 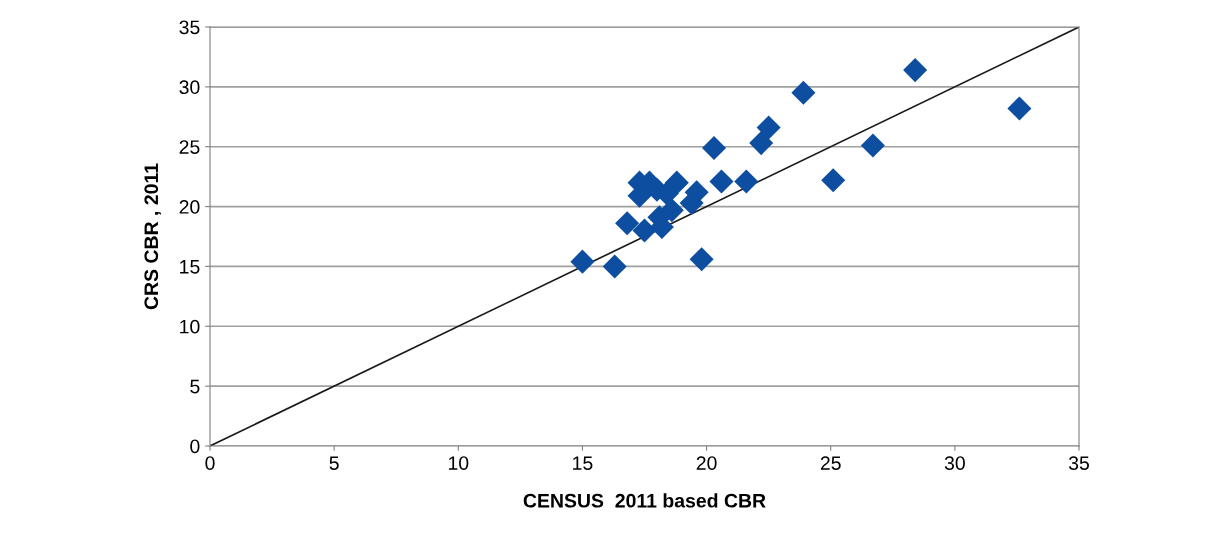 What do you see at coordinates (334, 463) in the screenshot?
I see `x-tick-label: 5` at bounding box center [334, 463].